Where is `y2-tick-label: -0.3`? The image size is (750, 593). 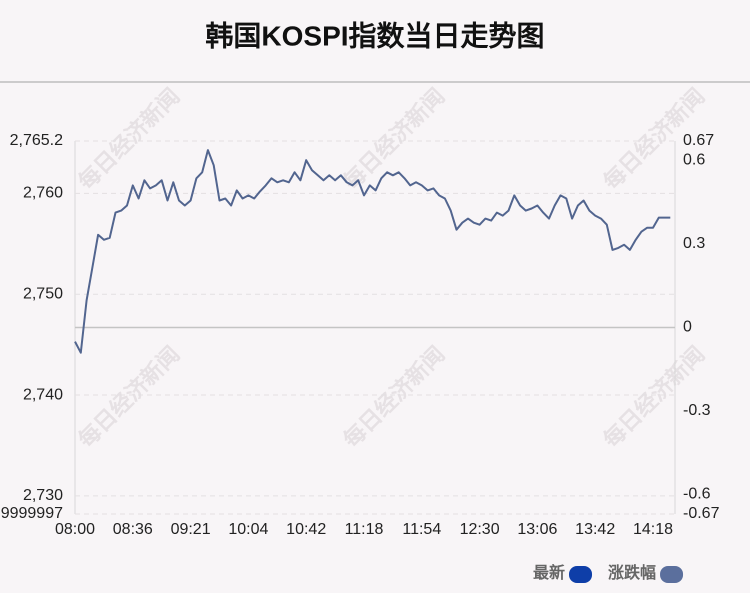
y2-tick-label: -0.3 is located at coordinates (697, 410).